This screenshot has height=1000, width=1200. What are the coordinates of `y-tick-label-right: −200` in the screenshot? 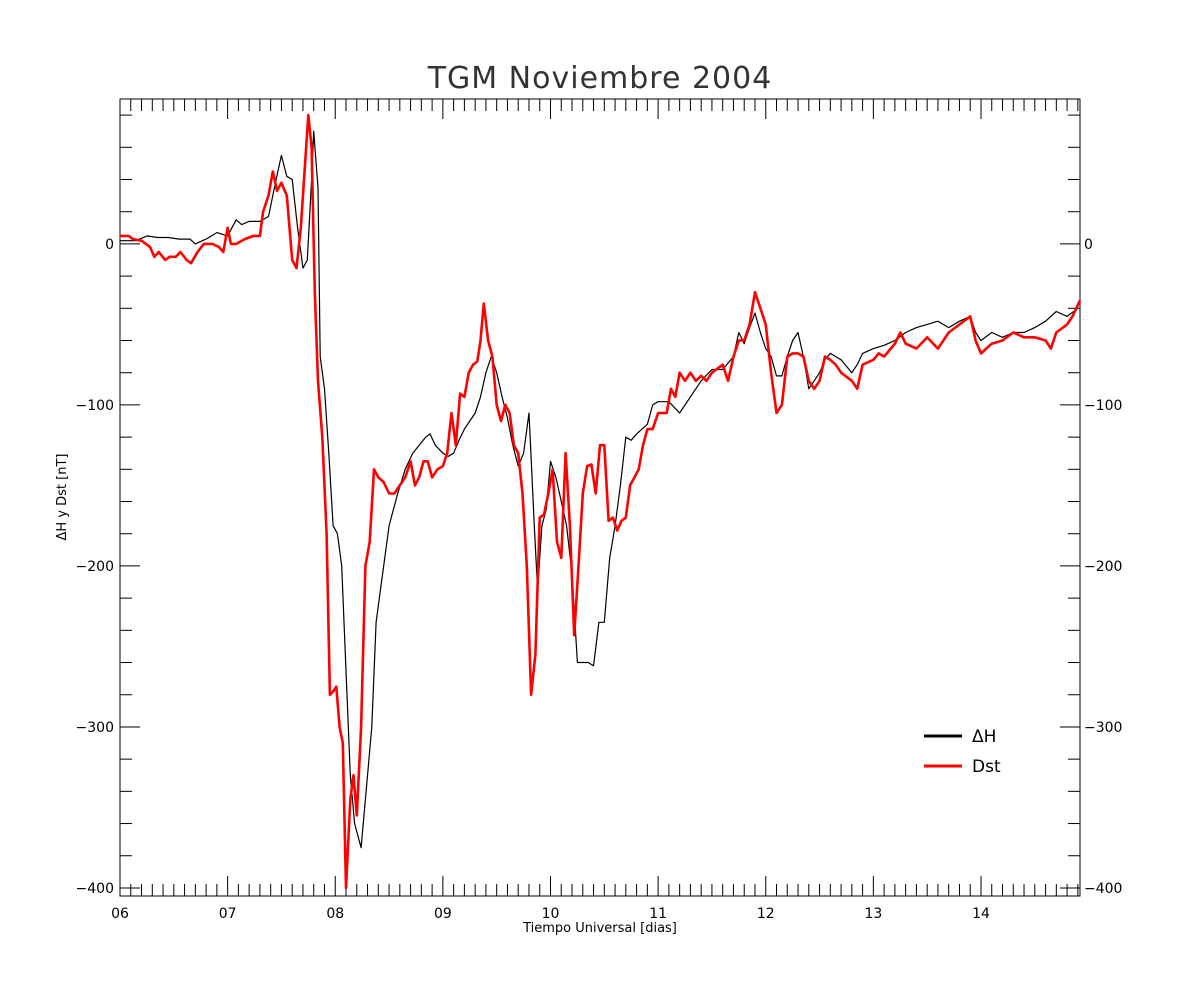 It's located at (1103, 567).